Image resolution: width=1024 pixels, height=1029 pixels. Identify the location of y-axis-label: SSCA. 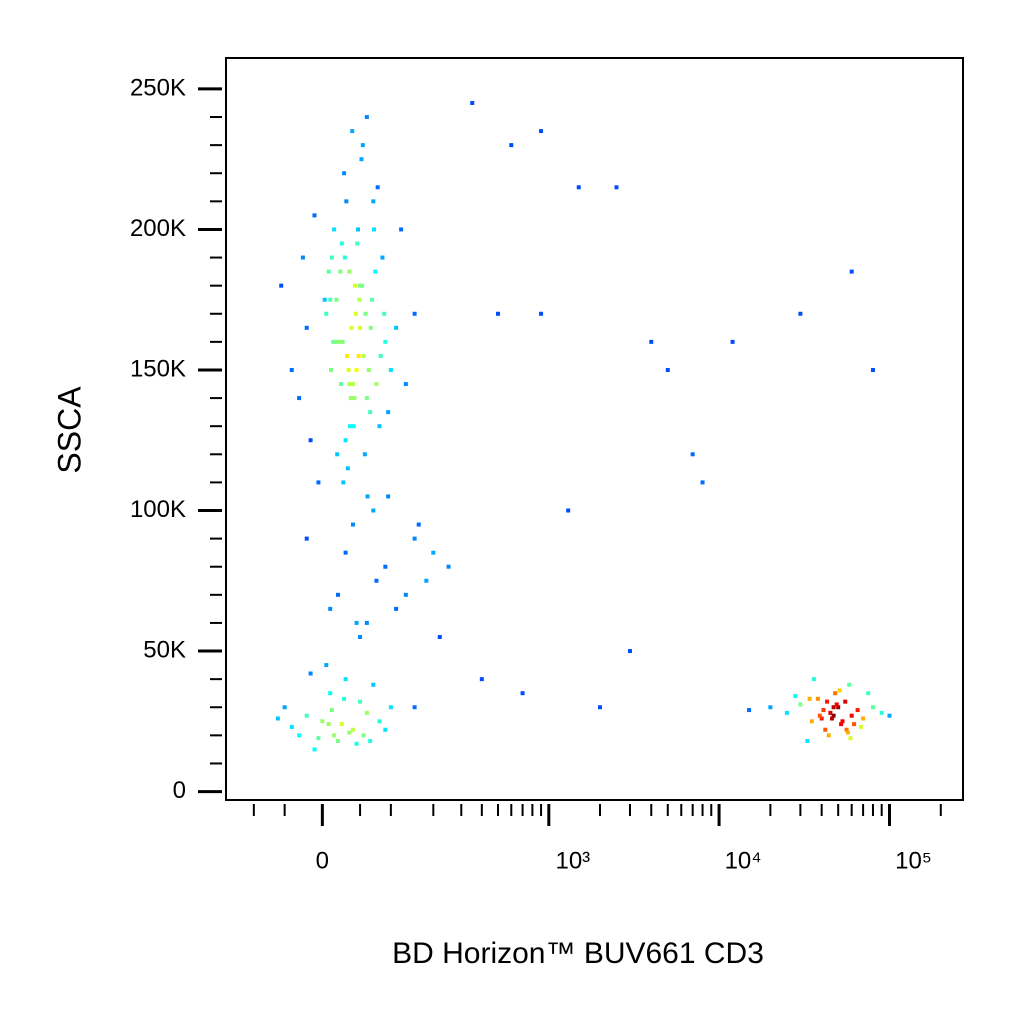
(69, 430).